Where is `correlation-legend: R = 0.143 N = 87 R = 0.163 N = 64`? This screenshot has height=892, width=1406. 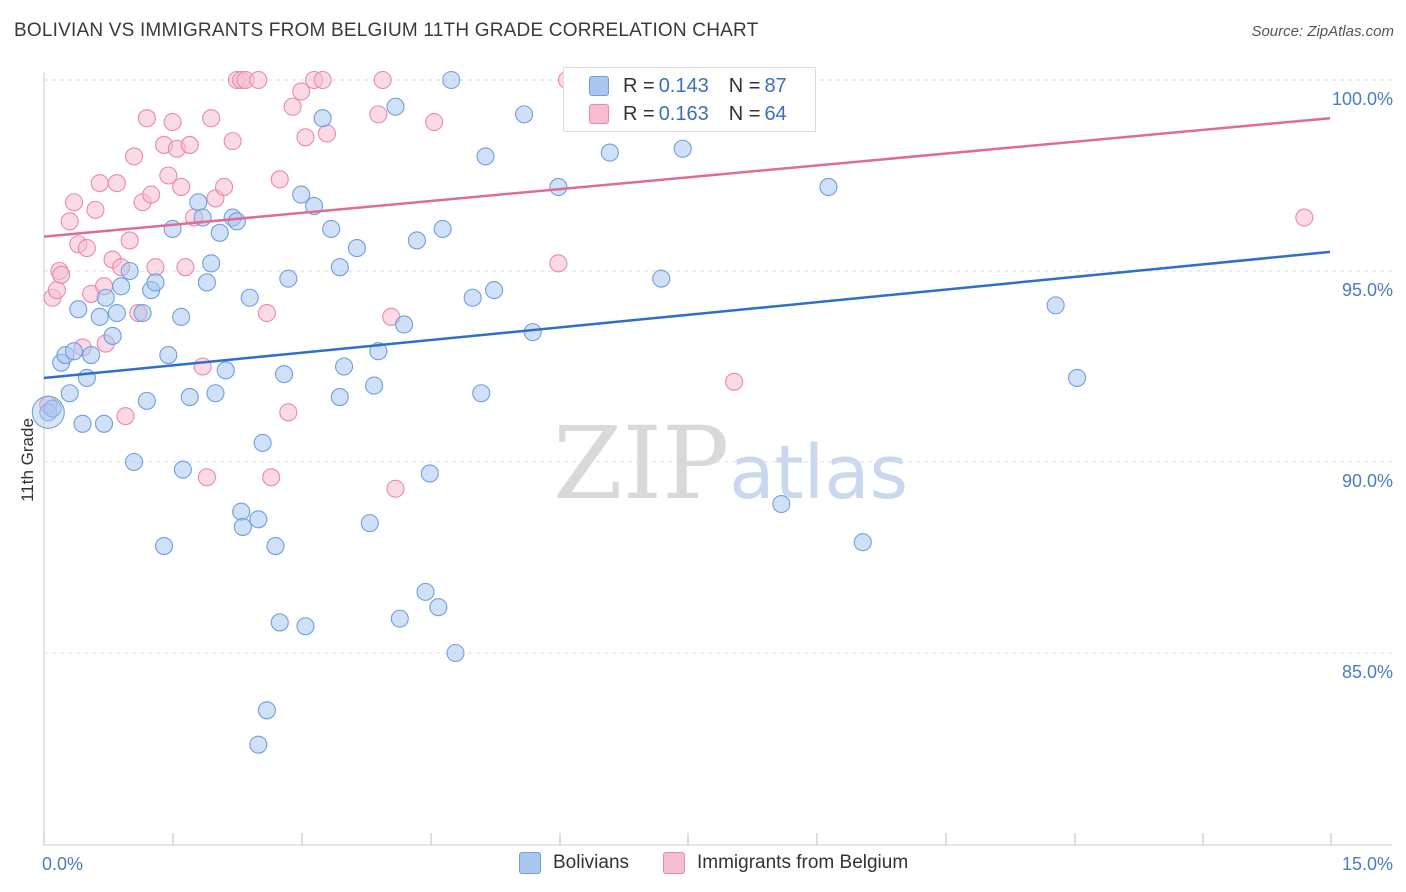
correlation-legend: R = 0.143 N = 87 R = 0.163 N = 64 is located at coordinates (689, 99).